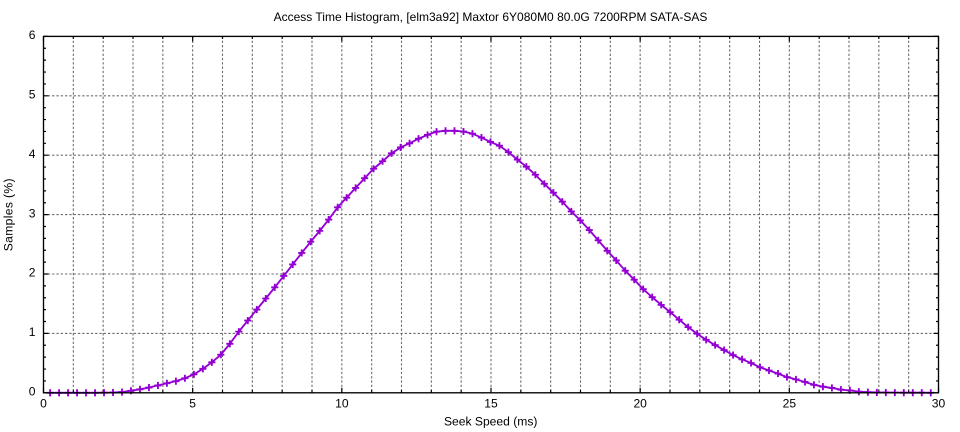 The image size is (960, 432). Describe the element at coordinates (342, 404) in the screenshot. I see `svg-text: 10` at that location.